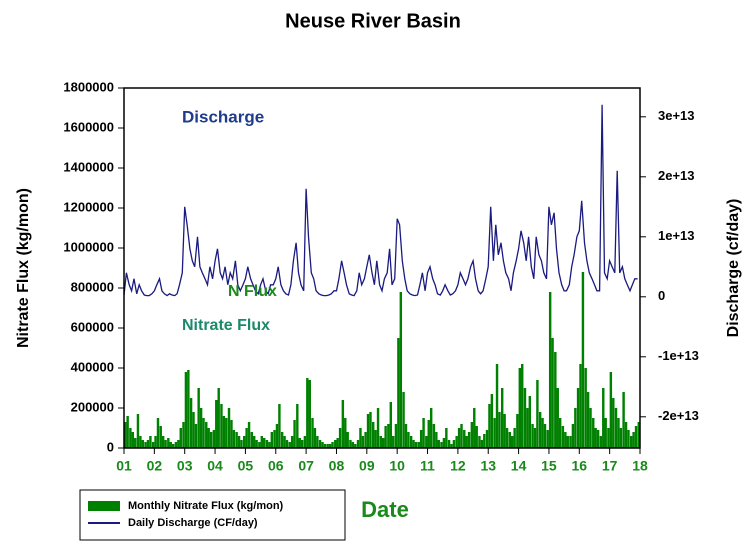 This screenshot has width=746, height=541. Describe the element at coordinates (488, 466) in the screenshot. I see `x-tick-label: 13` at that location.